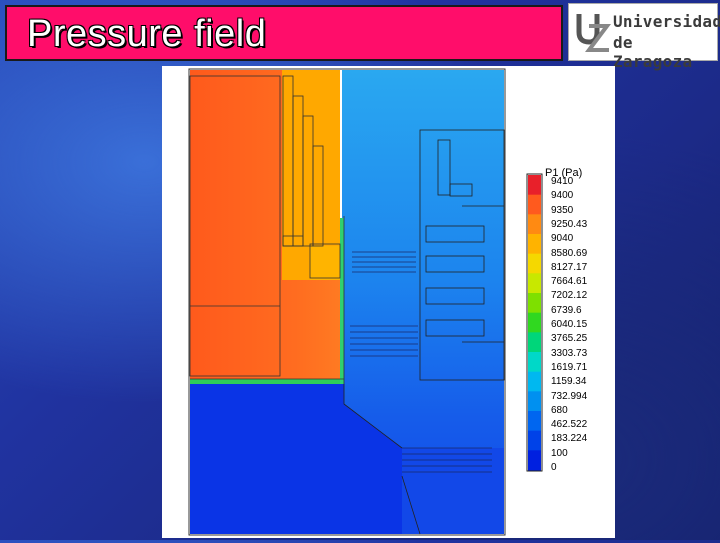 The height and width of the screenshot is (543, 720). What do you see at coordinates (562, 181) in the screenshot?
I see `legend-level-label: 9410` at bounding box center [562, 181].